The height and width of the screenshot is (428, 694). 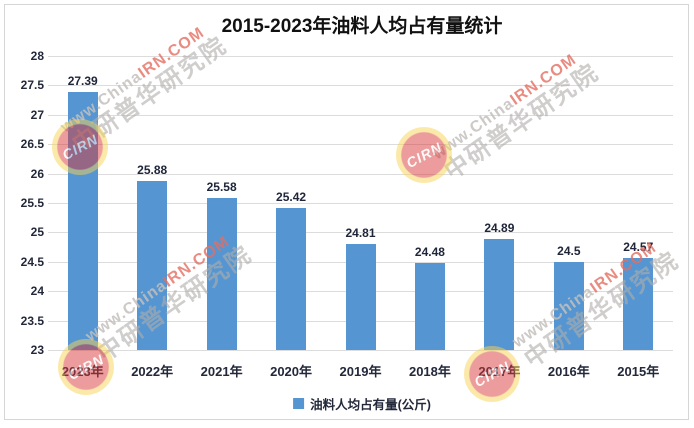 What do you see at coordinates (370, 405) in the screenshot?
I see `legend-label: 油料人均占有量(公斤)` at bounding box center [370, 405].